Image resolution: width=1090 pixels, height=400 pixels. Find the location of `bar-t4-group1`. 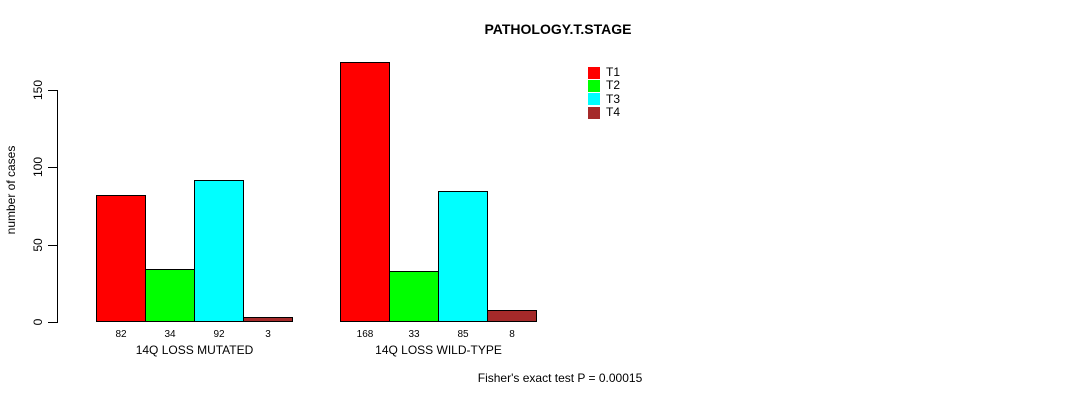

bar-t4-group1 is located at coordinates (268, 319).